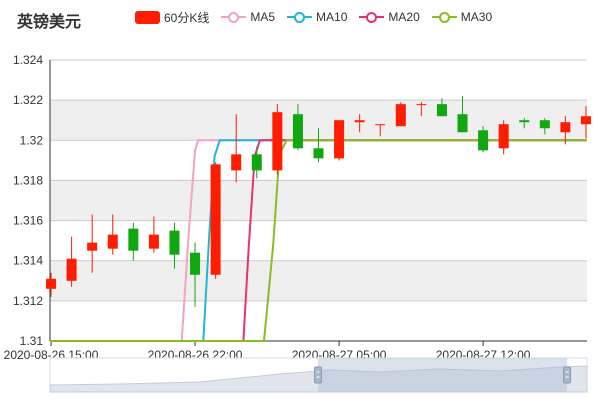 The image size is (598, 403). I want to click on y-tick-label: 1.324, so click(28, 60).